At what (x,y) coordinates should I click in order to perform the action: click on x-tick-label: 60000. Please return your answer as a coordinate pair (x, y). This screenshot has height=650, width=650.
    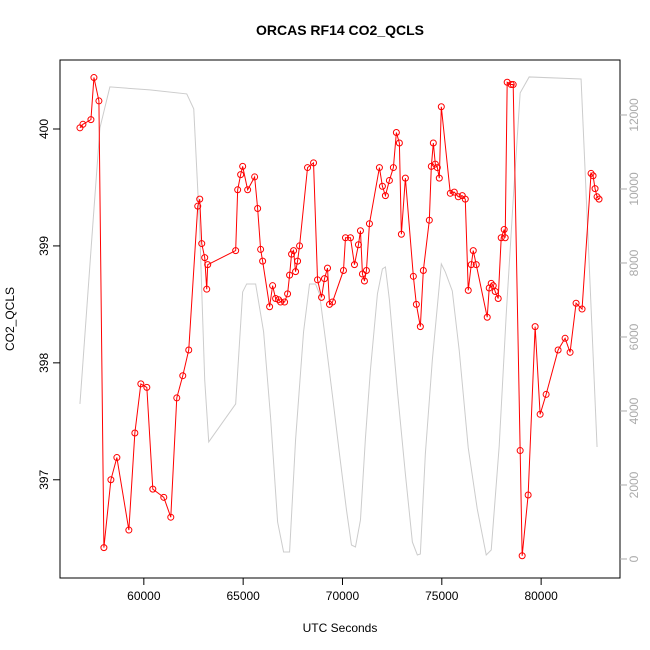
    Looking at the image, I should click on (144, 596).